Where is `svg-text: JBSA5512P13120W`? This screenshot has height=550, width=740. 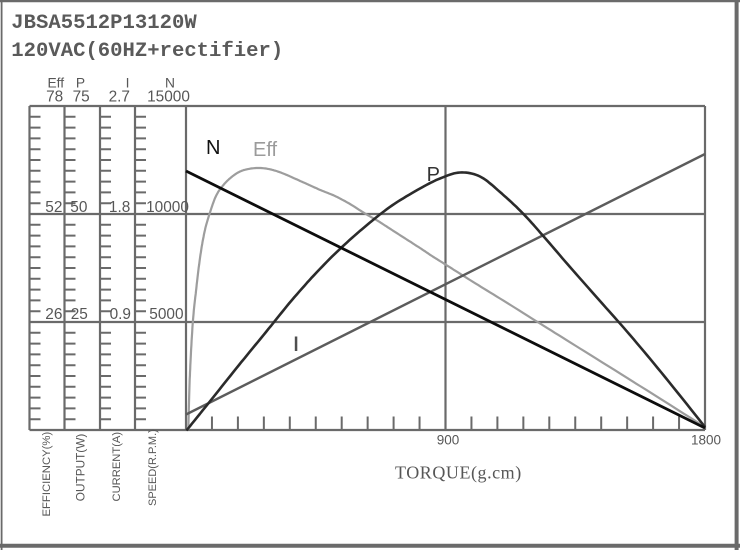
svg-text: JBSA5512P13120W is located at coordinates (104, 23).